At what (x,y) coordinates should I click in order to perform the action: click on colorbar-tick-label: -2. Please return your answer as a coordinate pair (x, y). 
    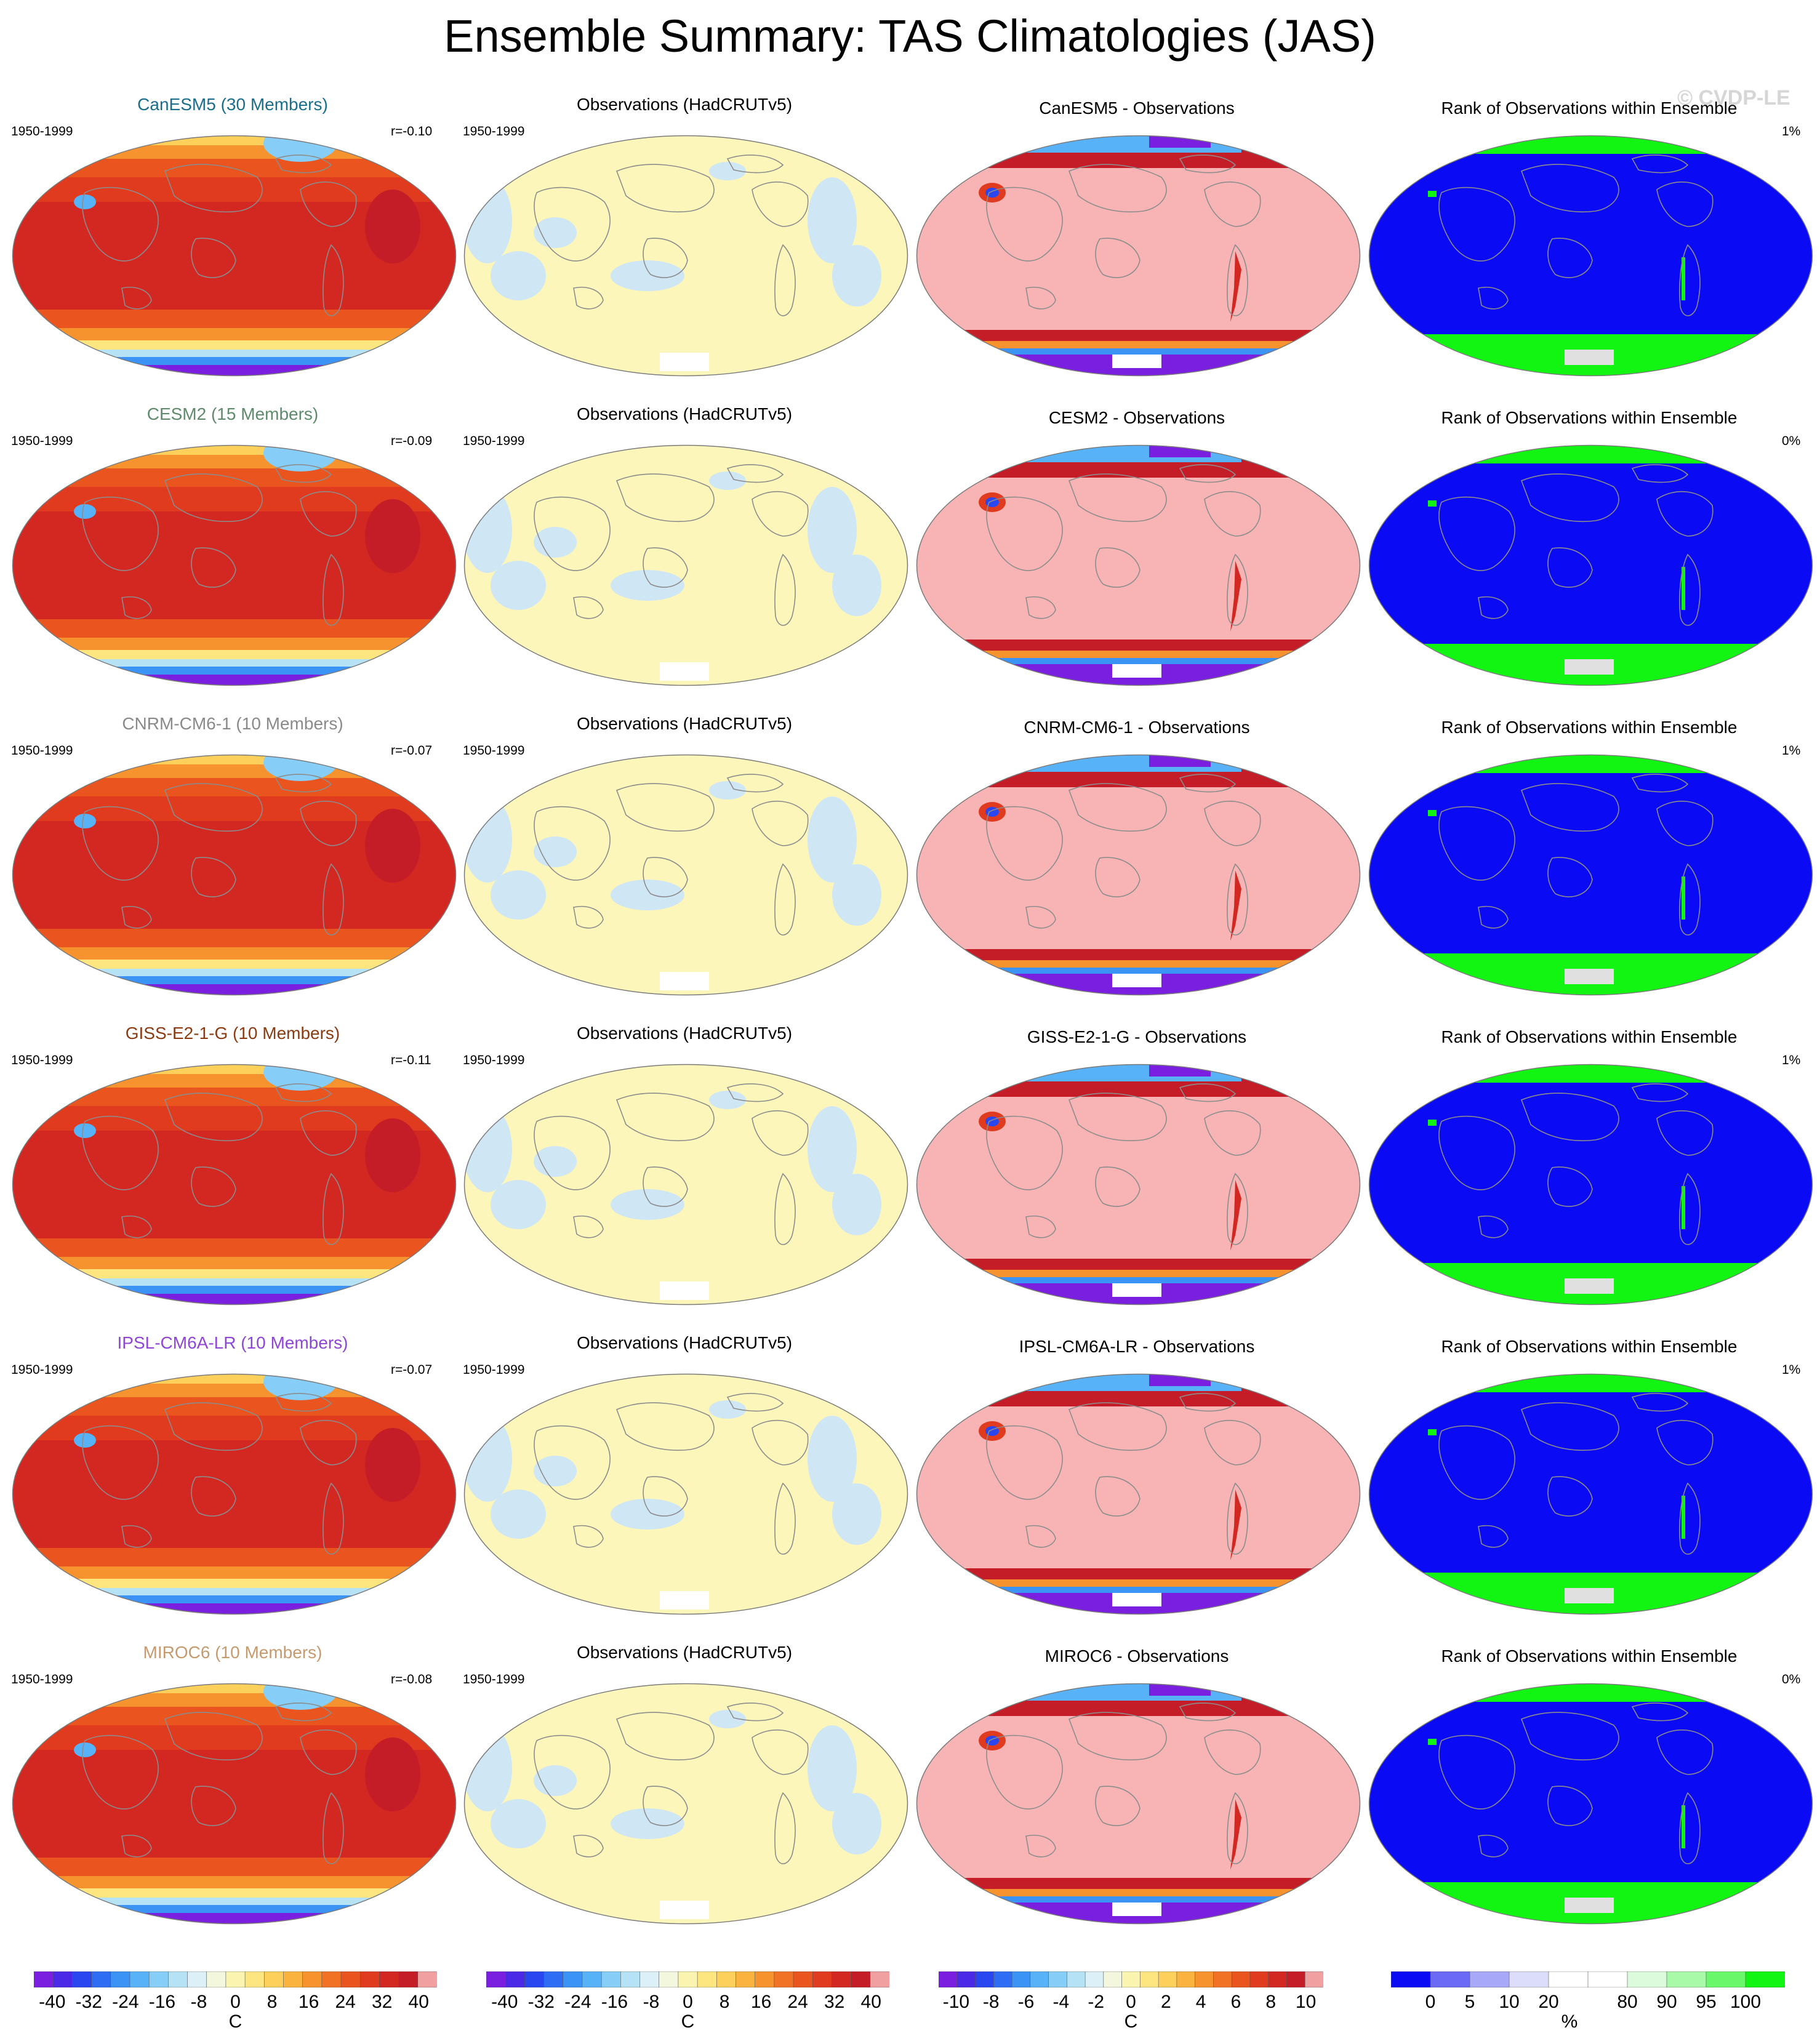
    Looking at the image, I should click on (1096, 2002).